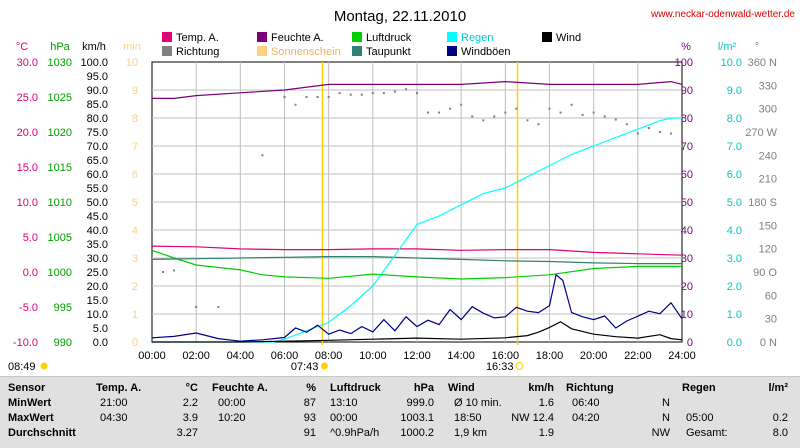 The image size is (800, 448). I want to click on legend-label: Wind, so click(568, 38).